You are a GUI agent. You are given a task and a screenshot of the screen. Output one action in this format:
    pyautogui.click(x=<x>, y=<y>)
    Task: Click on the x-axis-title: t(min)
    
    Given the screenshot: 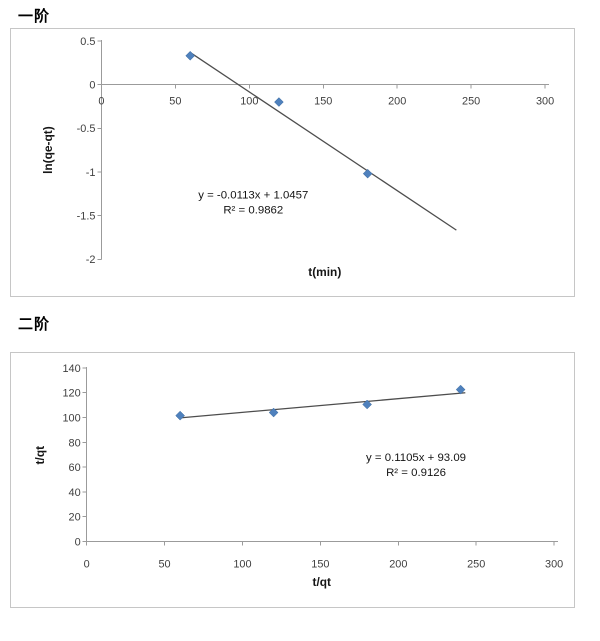 What is the action you would take?
    pyautogui.click(x=324, y=272)
    